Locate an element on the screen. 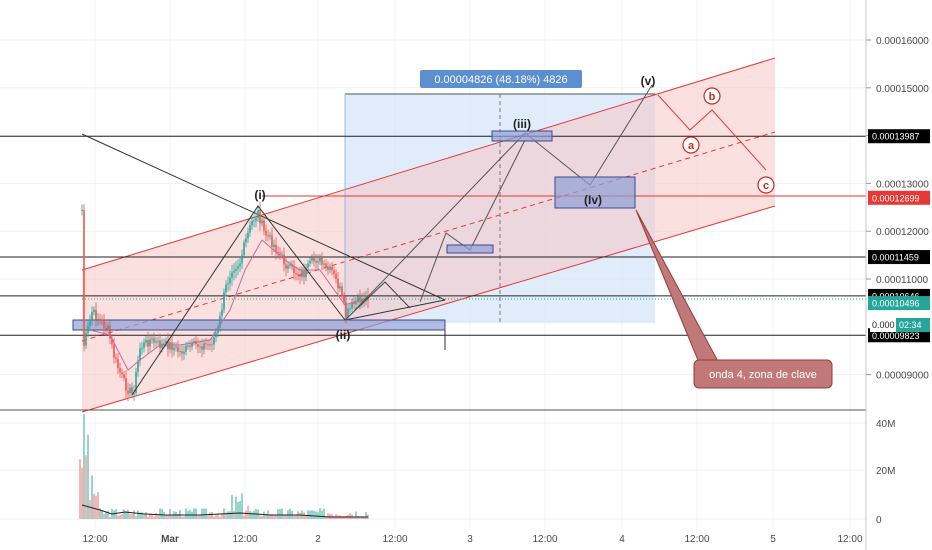 The width and height of the screenshot is (932, 550). price-tick-label: 0.00016000 is located at coordinates (902, 41).